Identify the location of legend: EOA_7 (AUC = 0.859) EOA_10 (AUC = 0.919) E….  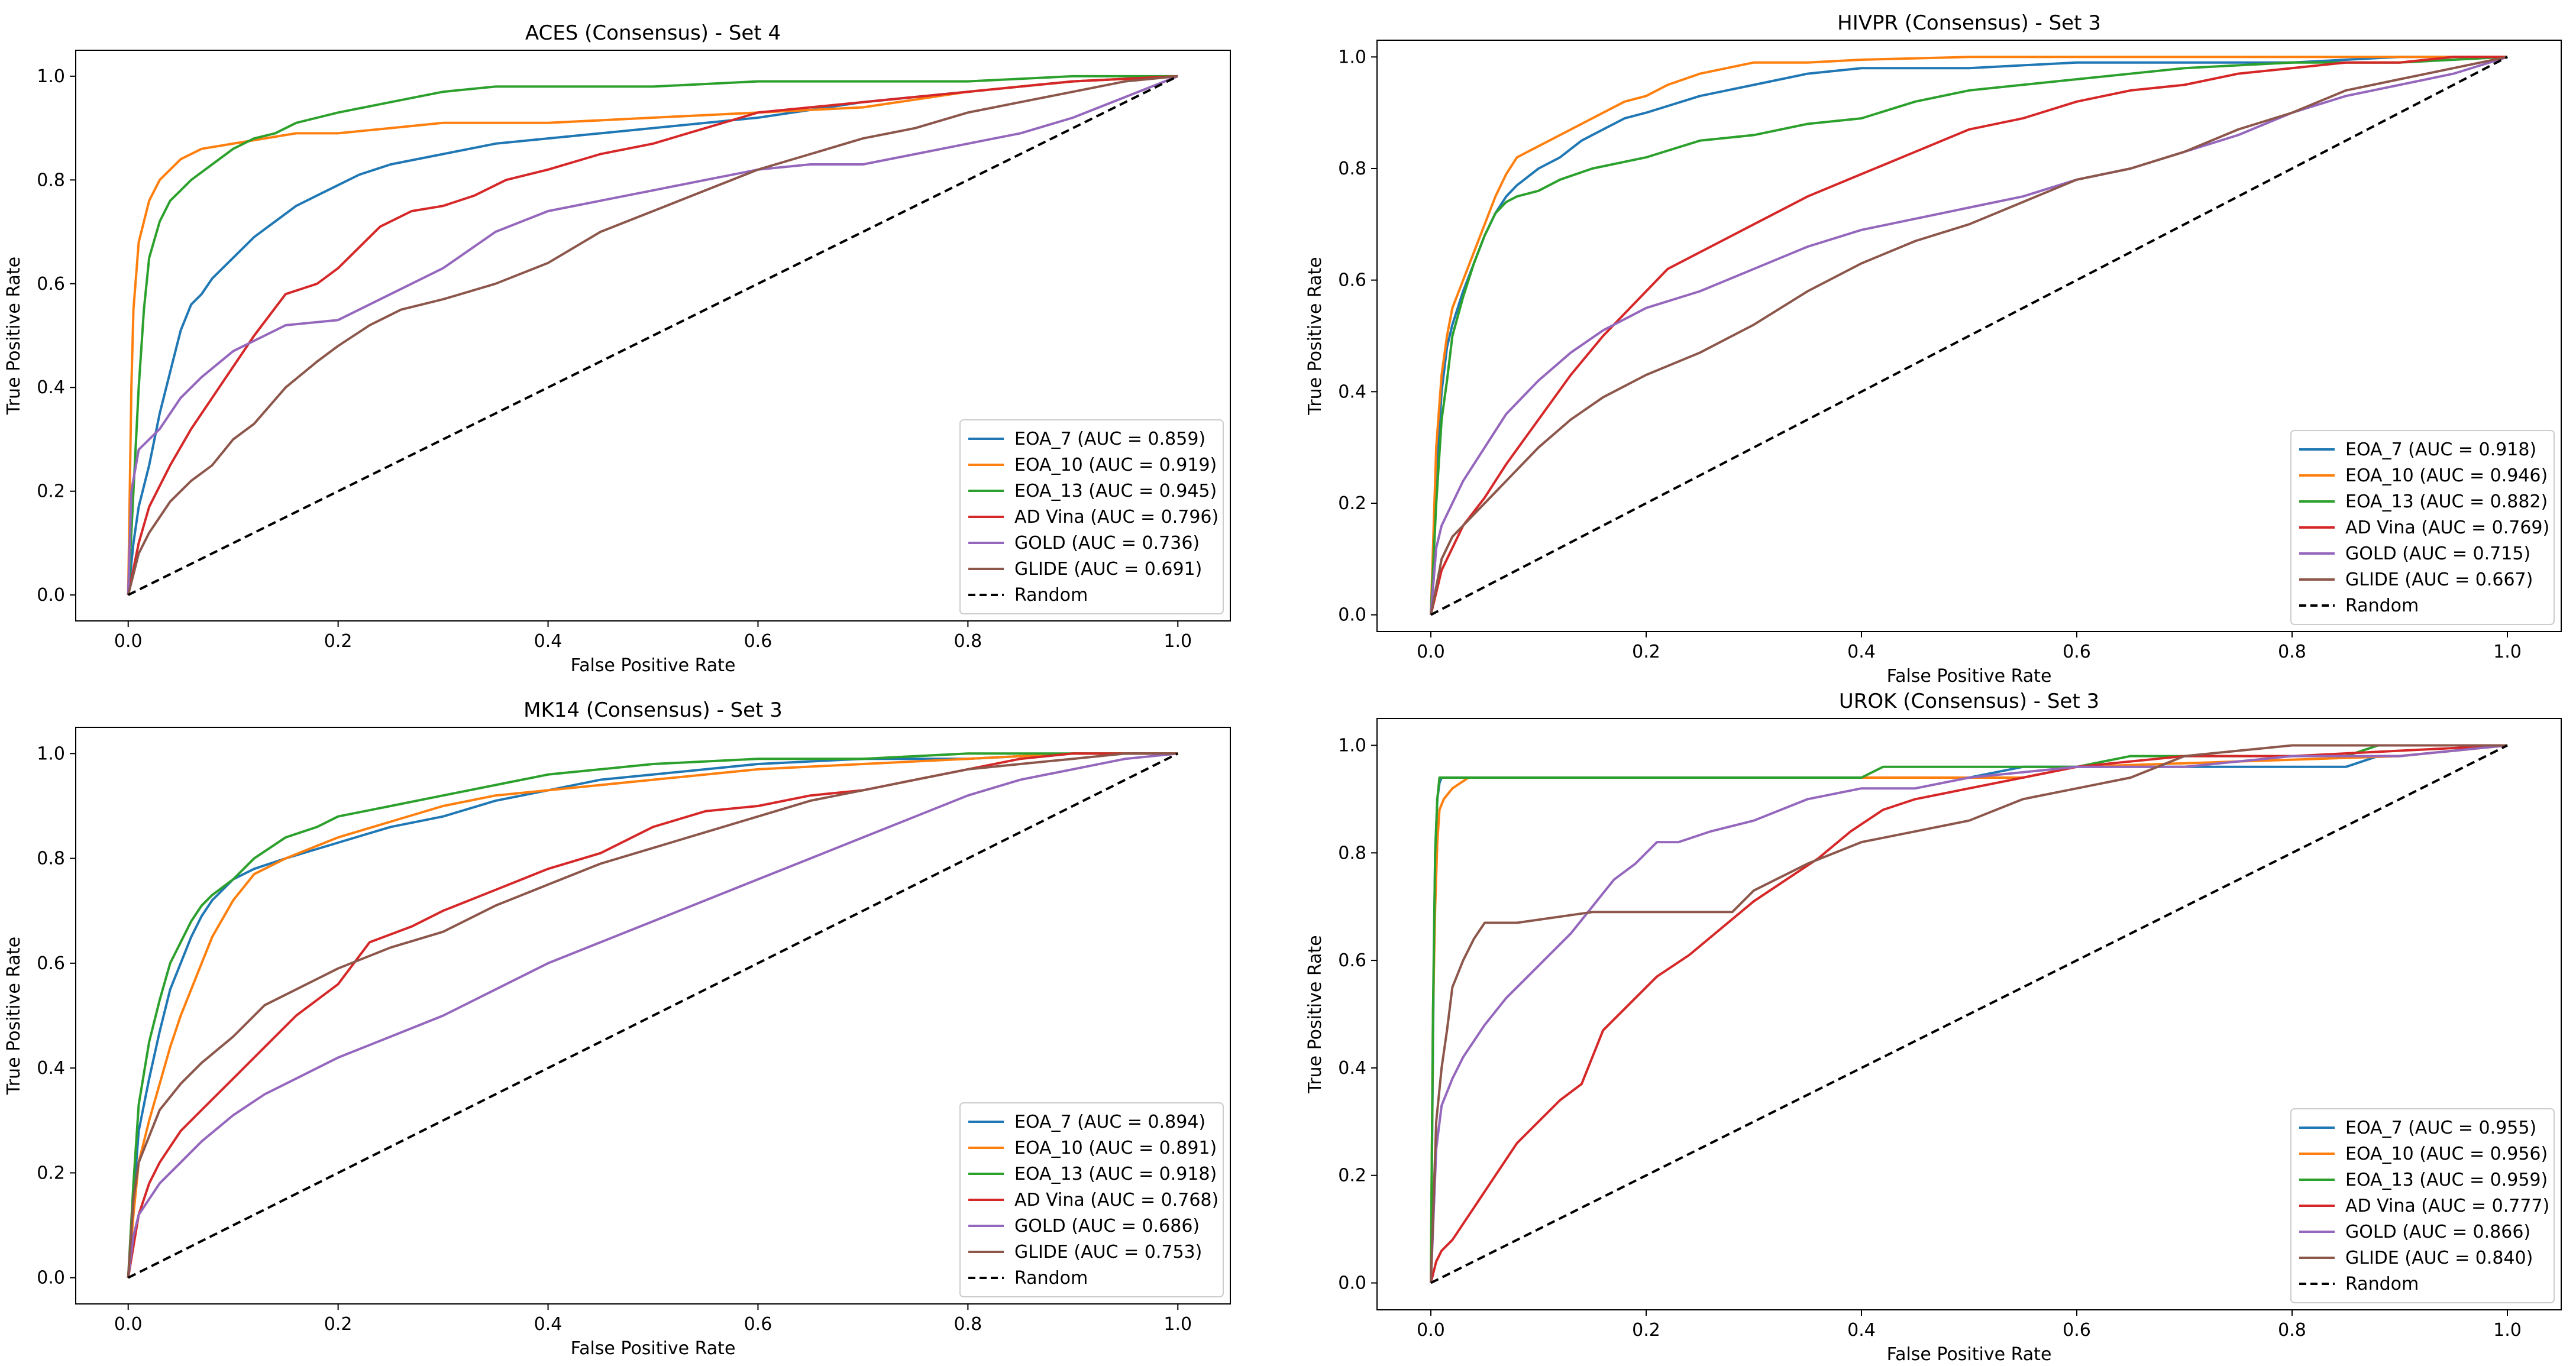
(1091, 517).